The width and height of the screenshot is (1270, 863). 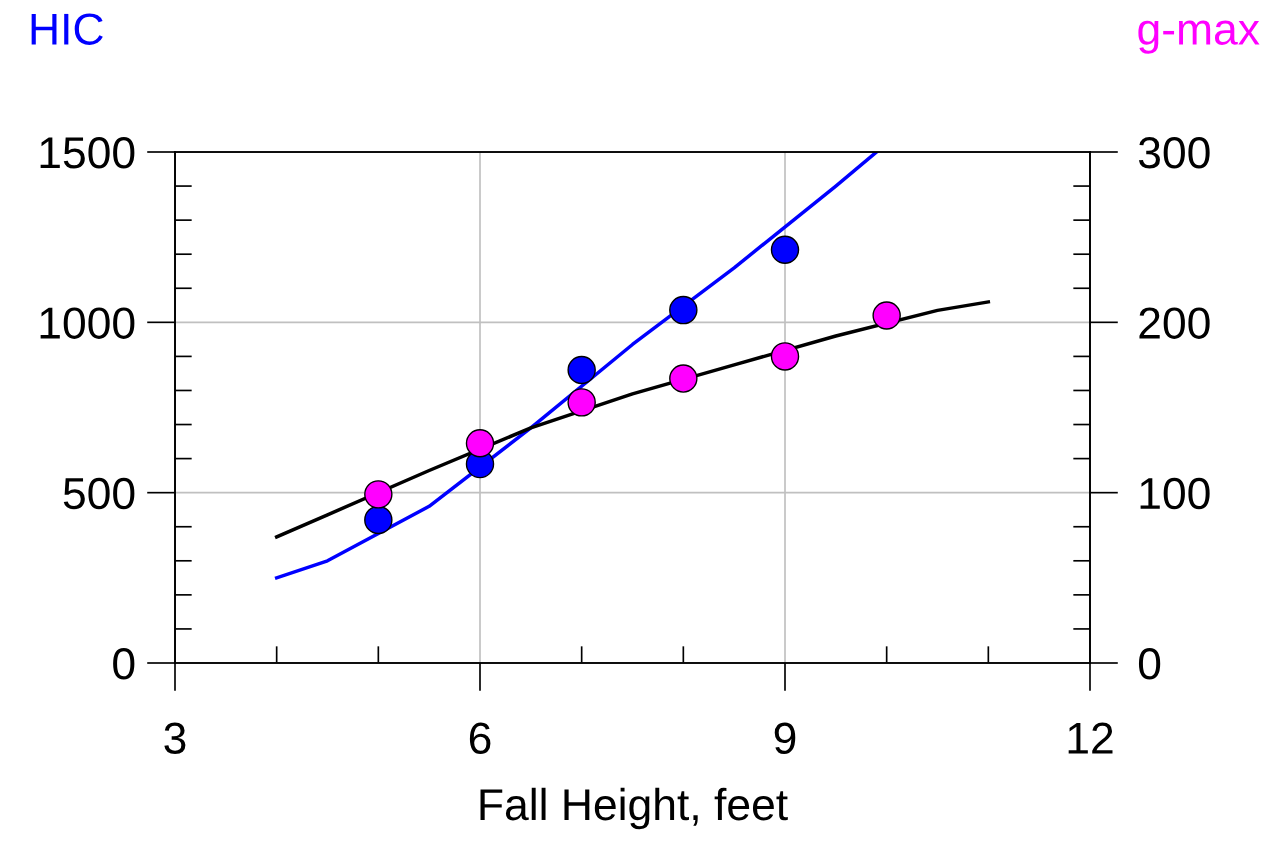 What do you see at coordinates (87, 153) in the screenshot?
I see `y-tick-label: 1500` at bounding box center [87, 153].